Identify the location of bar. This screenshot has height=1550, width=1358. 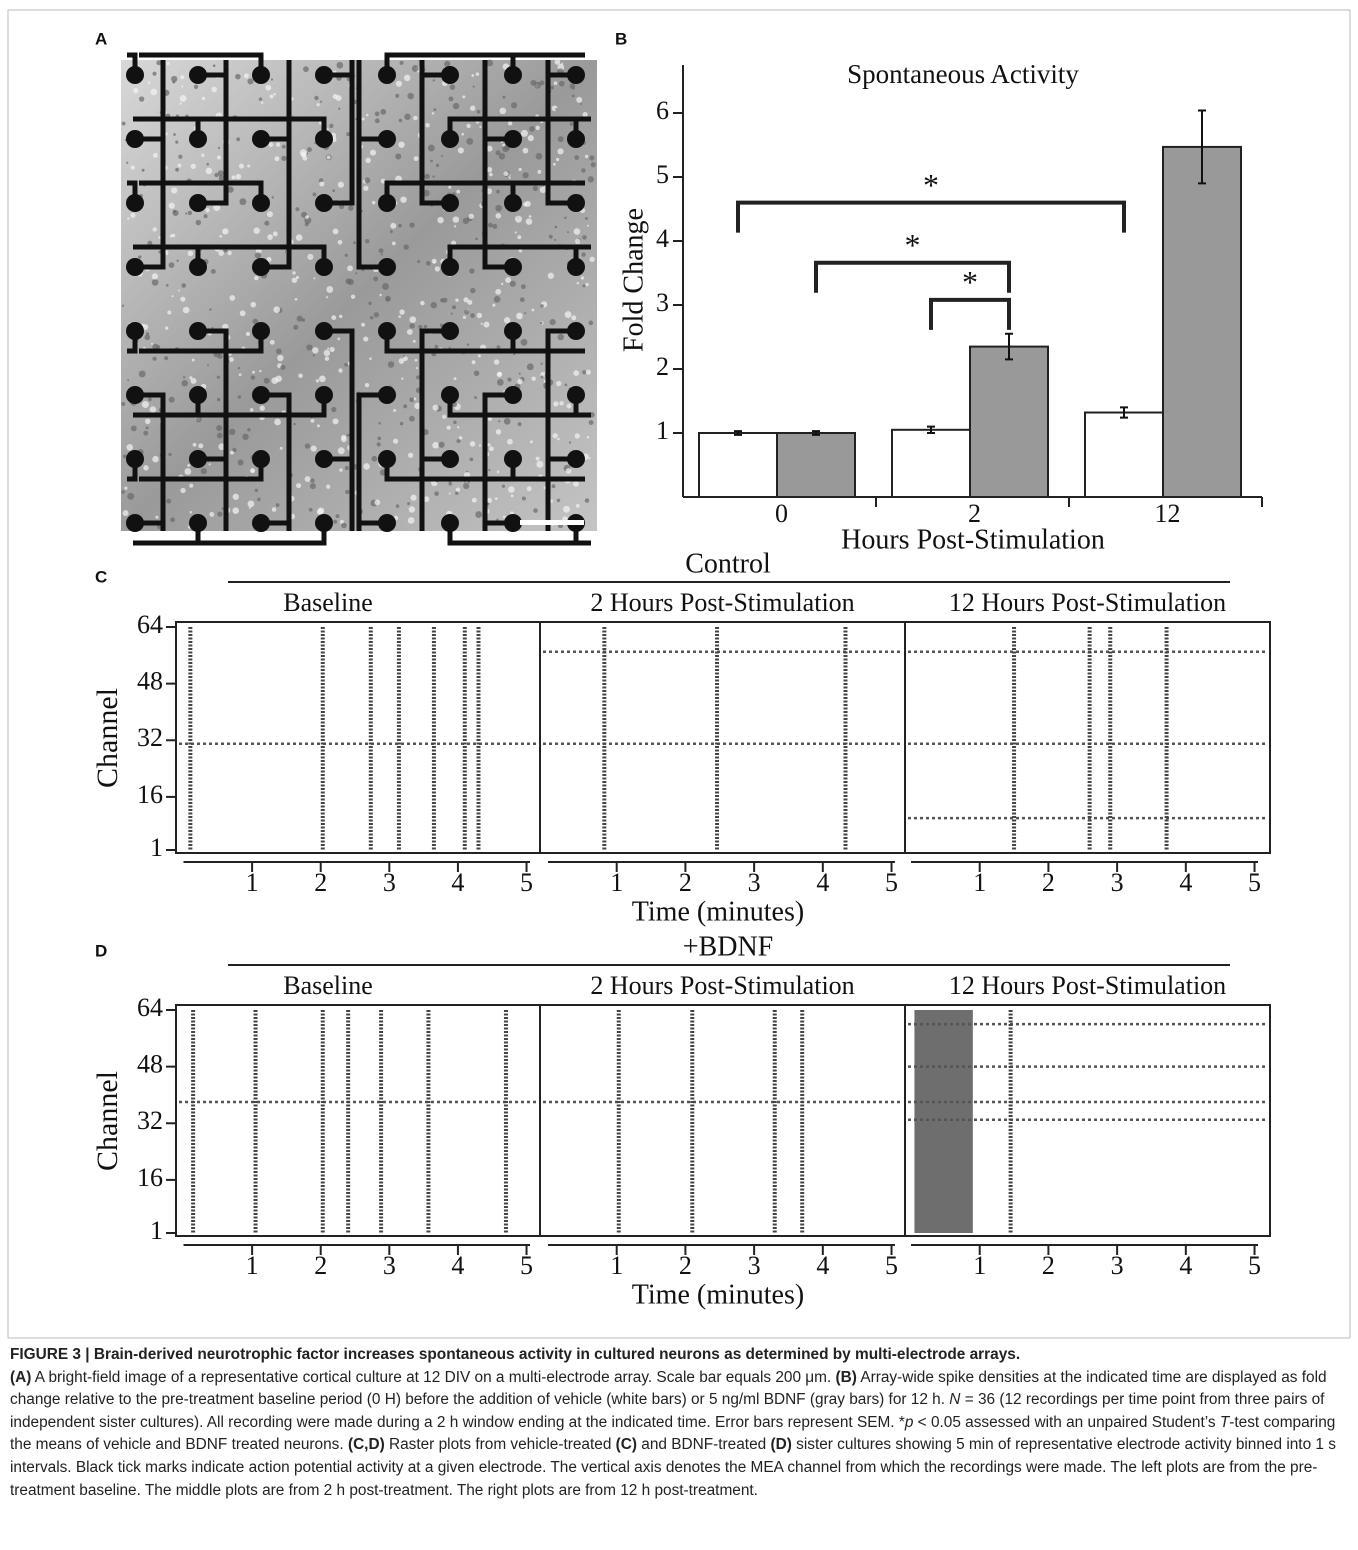
(931, 463).